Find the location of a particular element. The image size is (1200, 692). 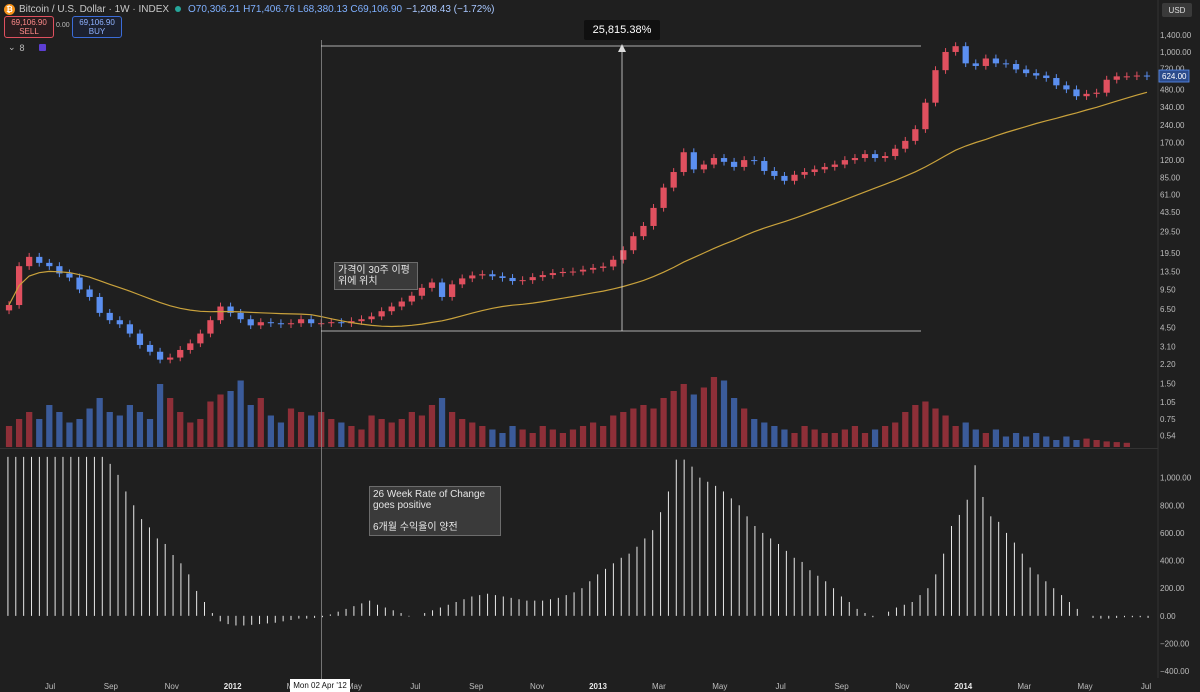

currency-selector: USD is located at coordinates (1177, 10).